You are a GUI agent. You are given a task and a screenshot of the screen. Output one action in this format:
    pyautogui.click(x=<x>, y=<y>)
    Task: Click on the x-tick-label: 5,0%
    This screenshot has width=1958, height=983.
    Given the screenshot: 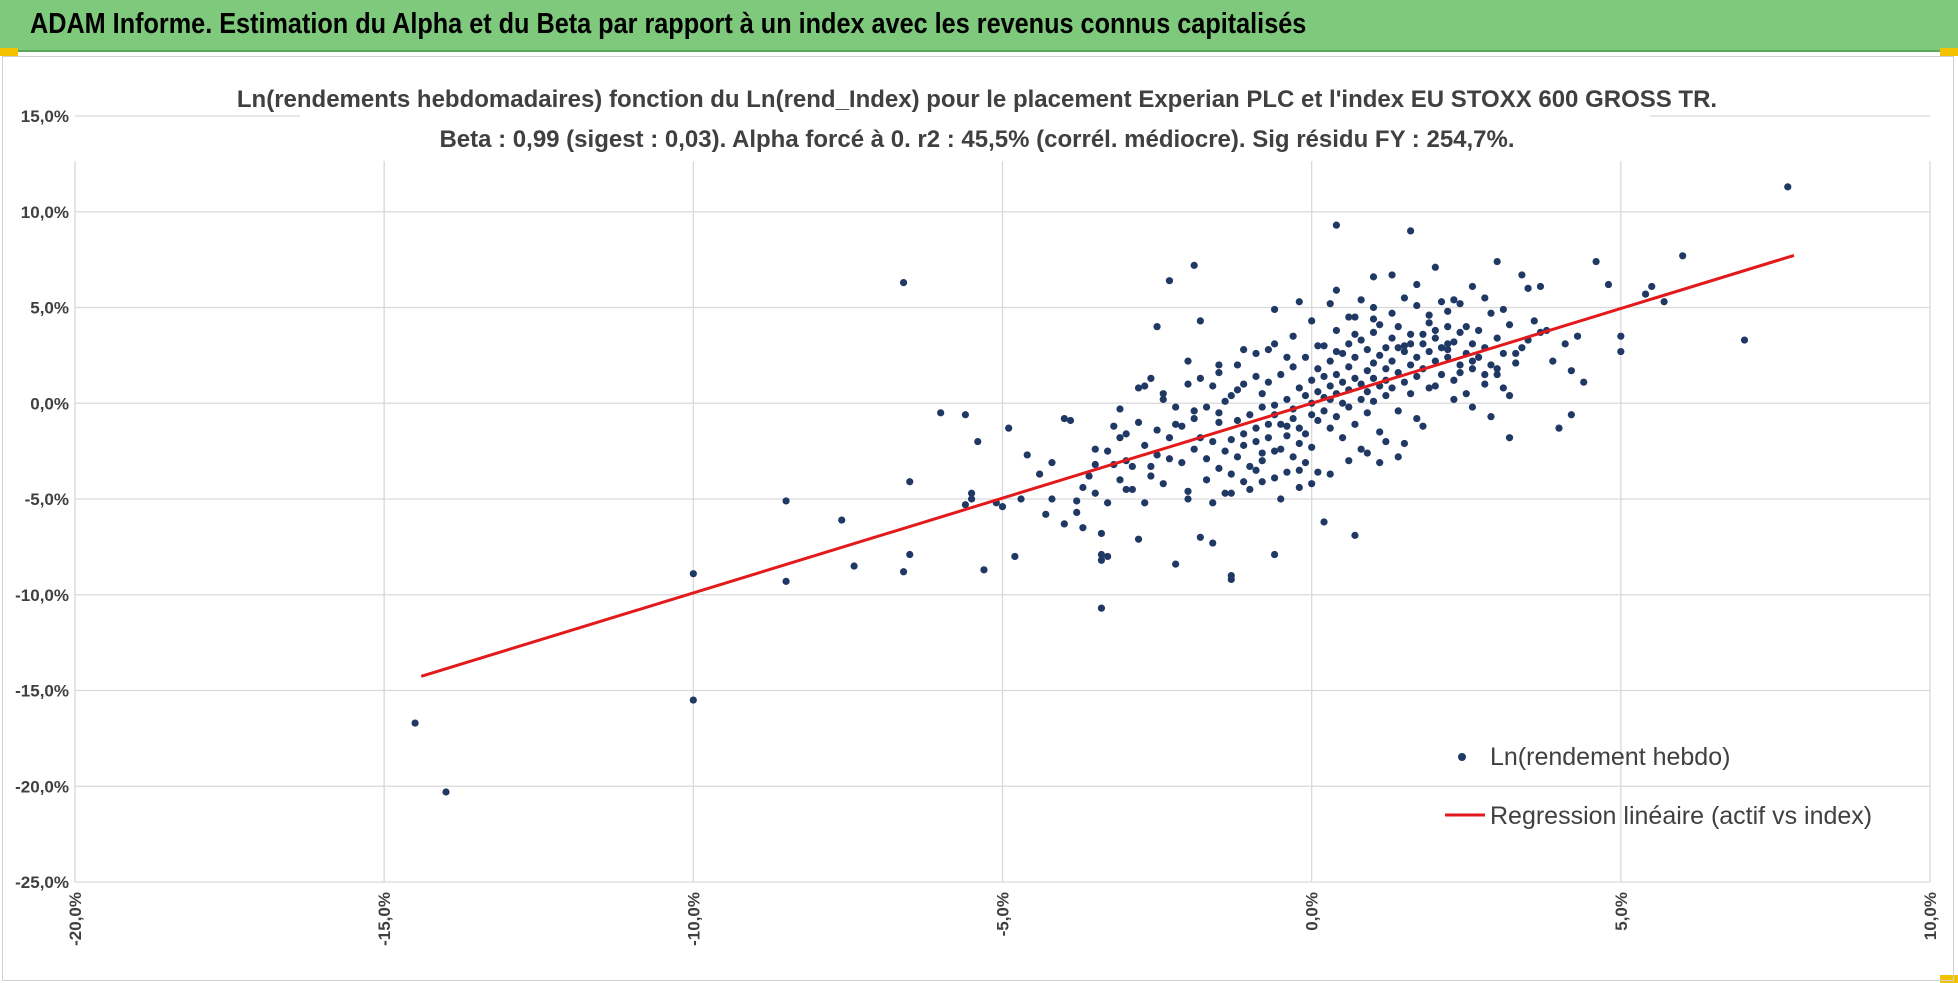 What is the action you would take?
    pyautogui.click(x=1621, y=911)
    